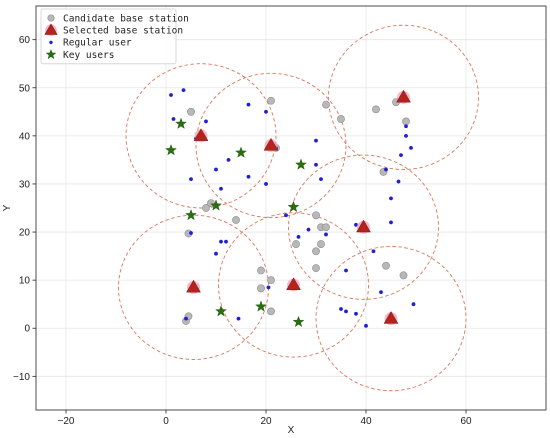 The height and width of the screenshot is (438, 550). What do you see at coordinates (25, 136) in the screenshot?
I see `y-tick-label: 40` at bounding box center [25, 136].